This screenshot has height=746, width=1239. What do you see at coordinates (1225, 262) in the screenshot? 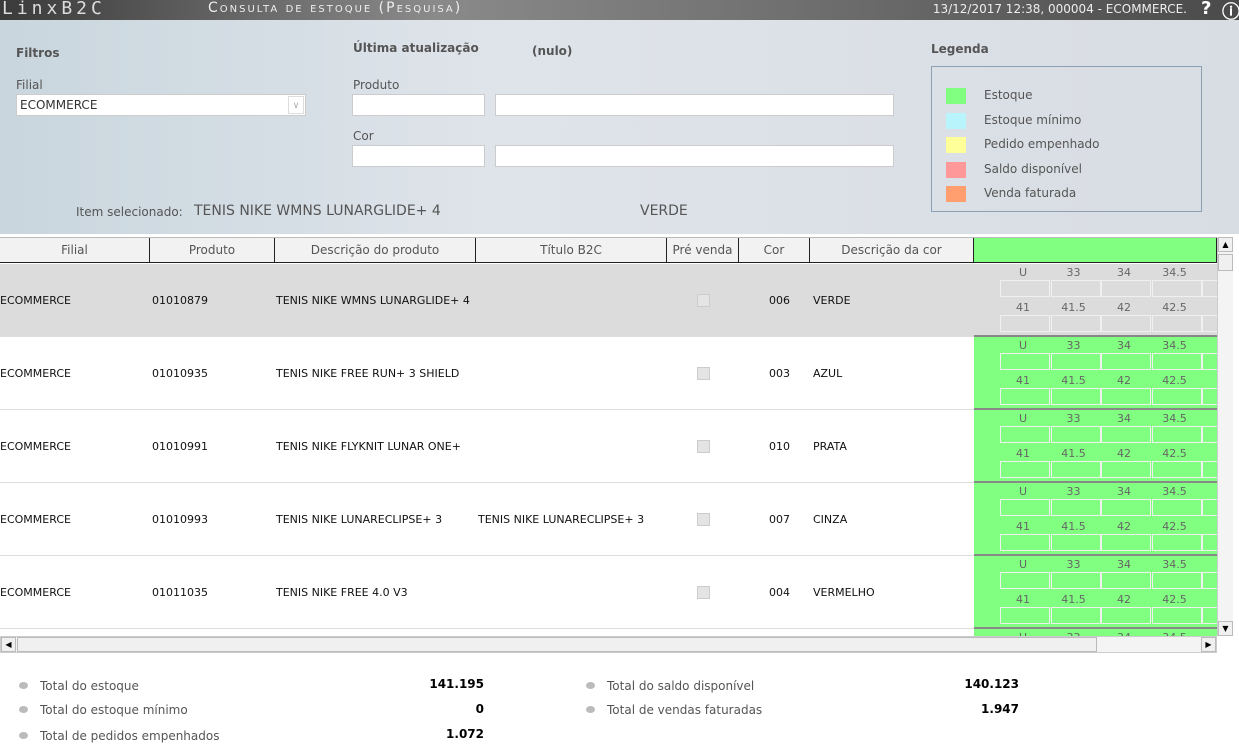
I see `scroll-thumb` at bounding box center [1225, 262].